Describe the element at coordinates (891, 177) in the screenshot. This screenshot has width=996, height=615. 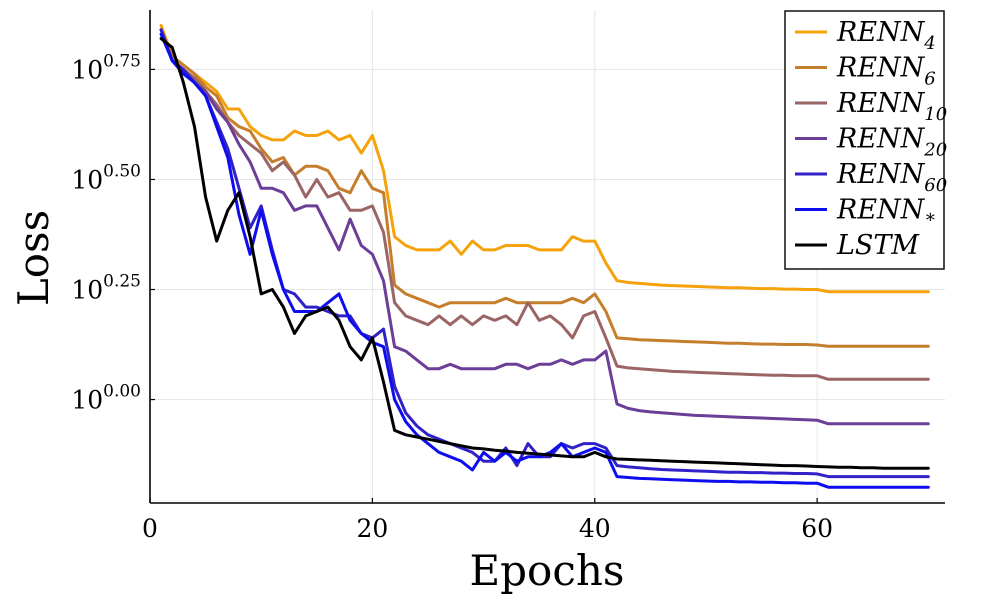
I see `legend-label: RENN60` at that location.